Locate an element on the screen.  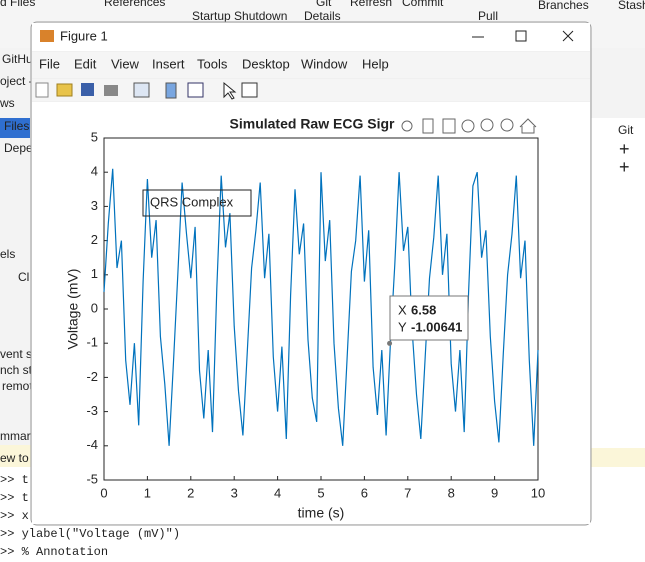
toolstrip-label: Refresh is located at coordinates (371, 4).